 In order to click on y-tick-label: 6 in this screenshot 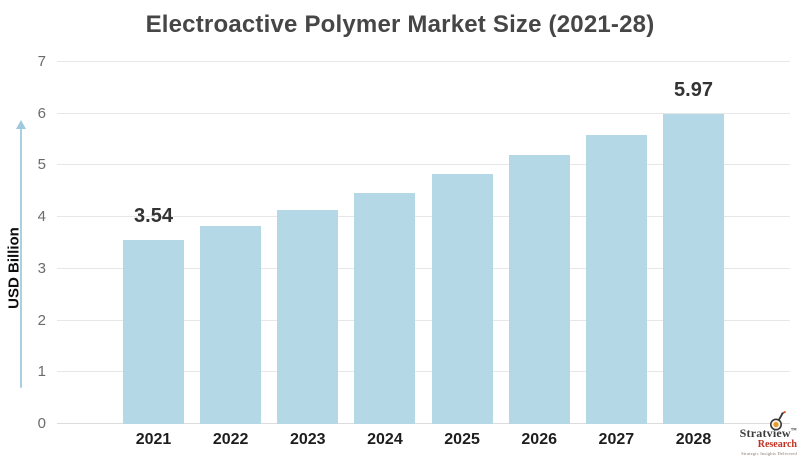, I will do `click(41, 113)`.